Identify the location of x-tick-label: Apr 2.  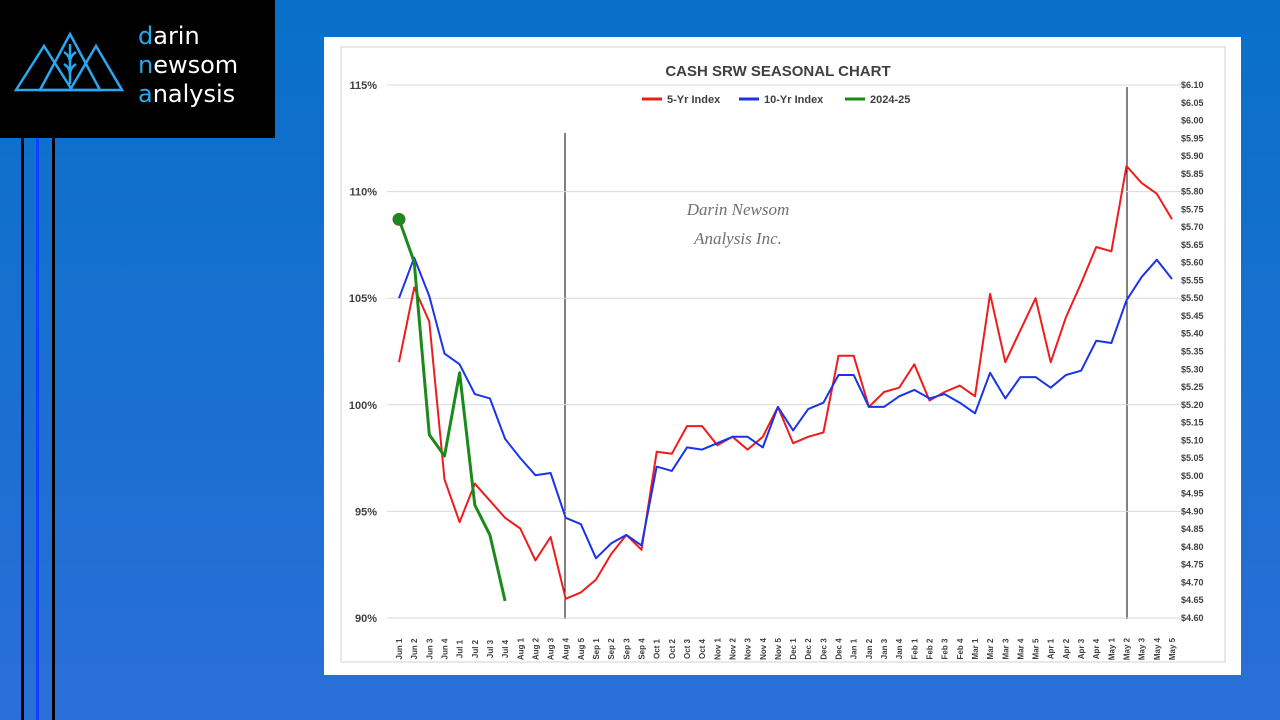
(1066, 648).